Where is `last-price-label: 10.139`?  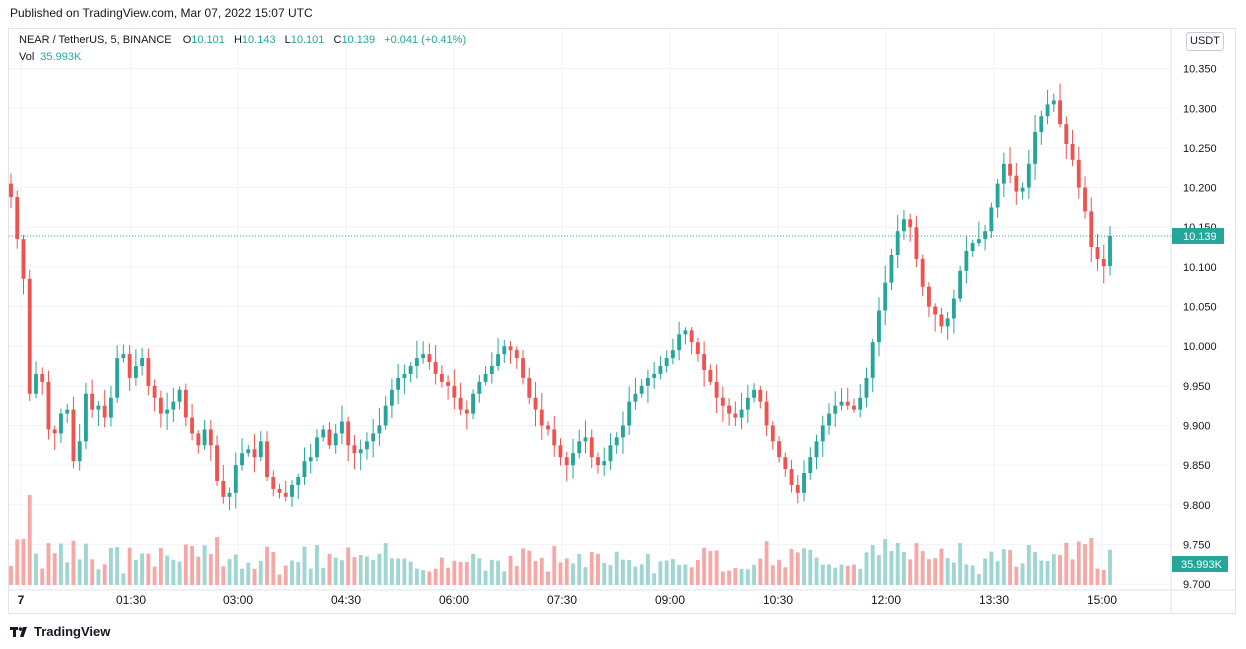
last-price-label: 10.139 is located at coordinates (1200, 237).